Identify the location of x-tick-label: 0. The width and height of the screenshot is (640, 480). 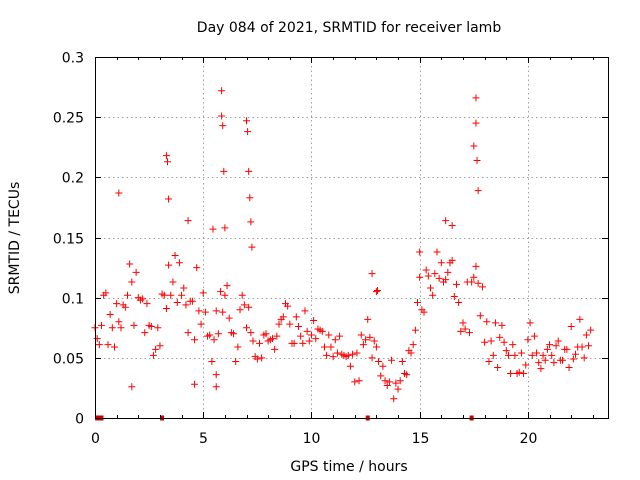
(95, 439).